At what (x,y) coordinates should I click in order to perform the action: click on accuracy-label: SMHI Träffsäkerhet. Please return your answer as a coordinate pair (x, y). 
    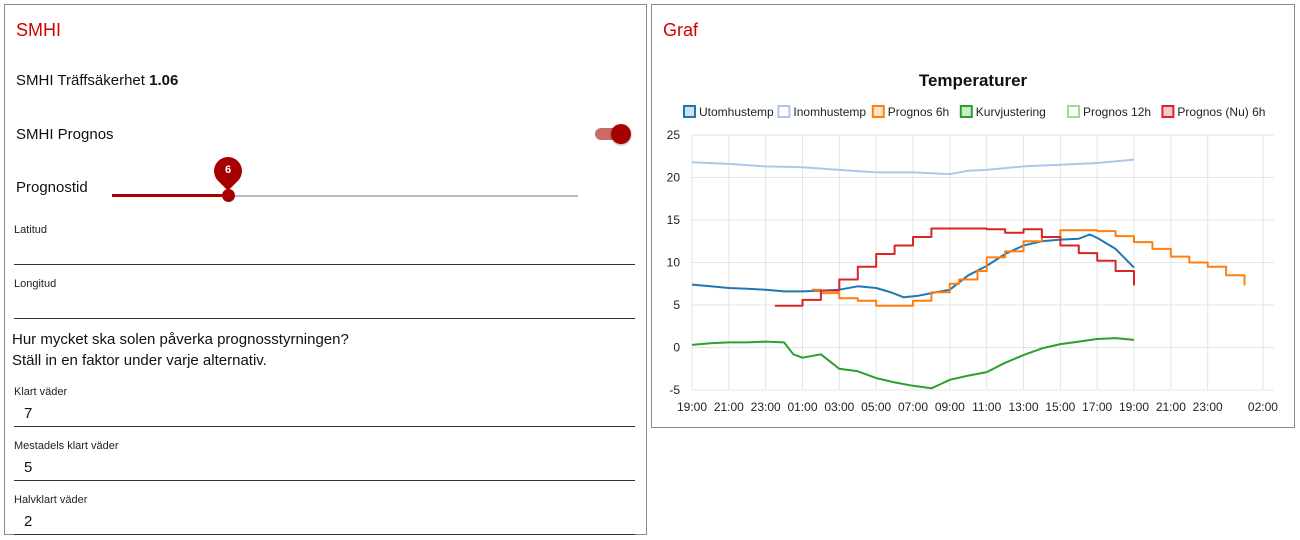
    Looking at the image, I should click on (80, 80).